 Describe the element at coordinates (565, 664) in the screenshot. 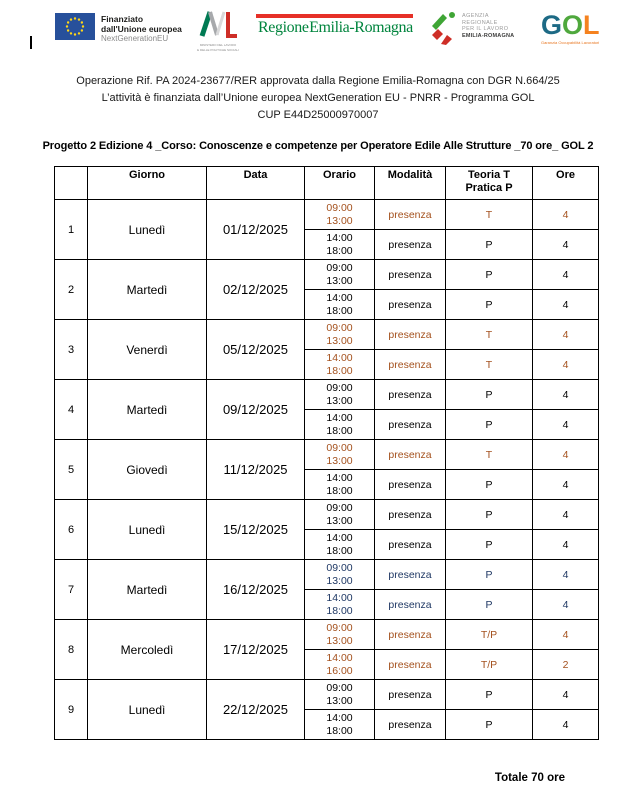

I see `hours-cell: 2` at that location.